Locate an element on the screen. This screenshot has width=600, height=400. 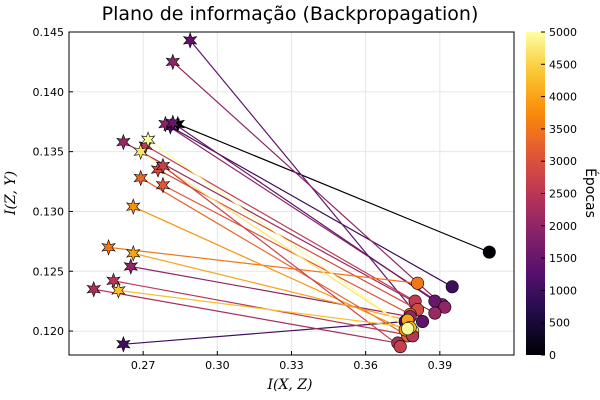
colorbar is located at coordinates (535, 193).